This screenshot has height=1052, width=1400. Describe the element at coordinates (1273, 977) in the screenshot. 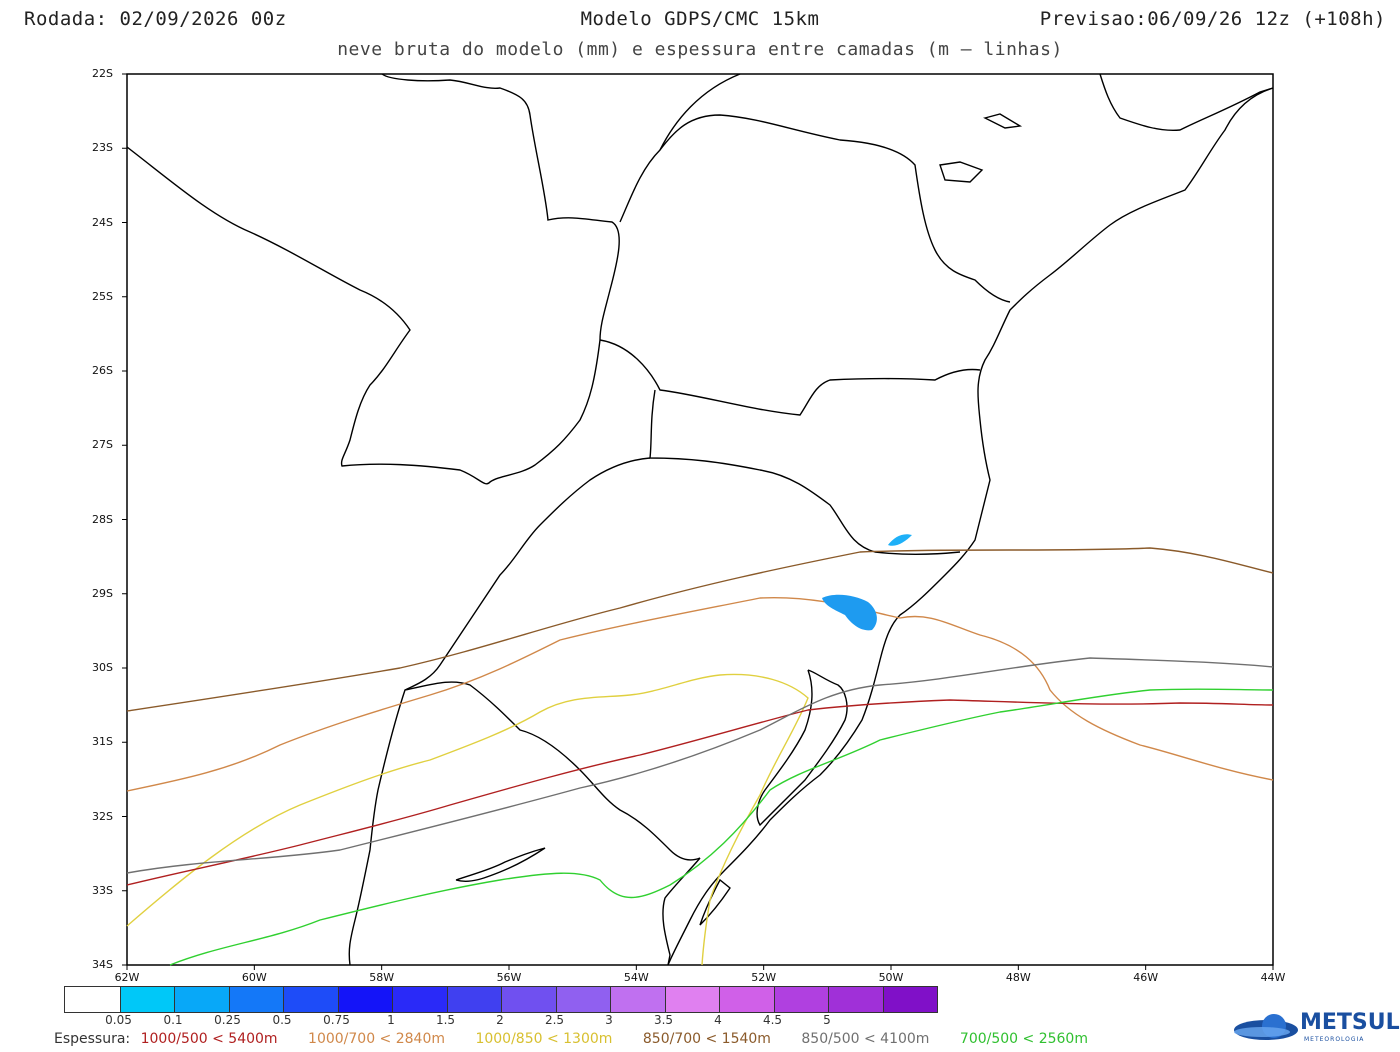

I see `lon-label-44w: 44W` at that location.